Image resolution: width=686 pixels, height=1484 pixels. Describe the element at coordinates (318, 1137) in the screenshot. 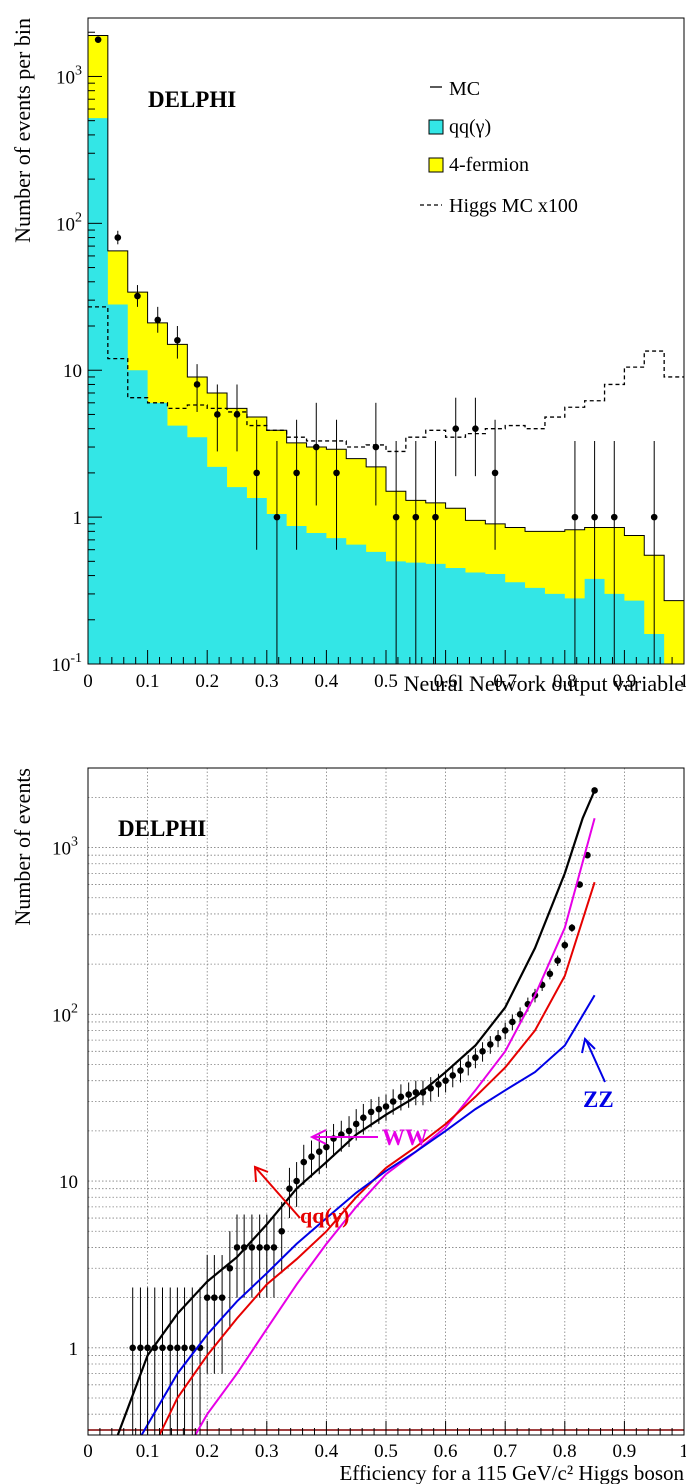

I see `ww-arrow-head` at that location.